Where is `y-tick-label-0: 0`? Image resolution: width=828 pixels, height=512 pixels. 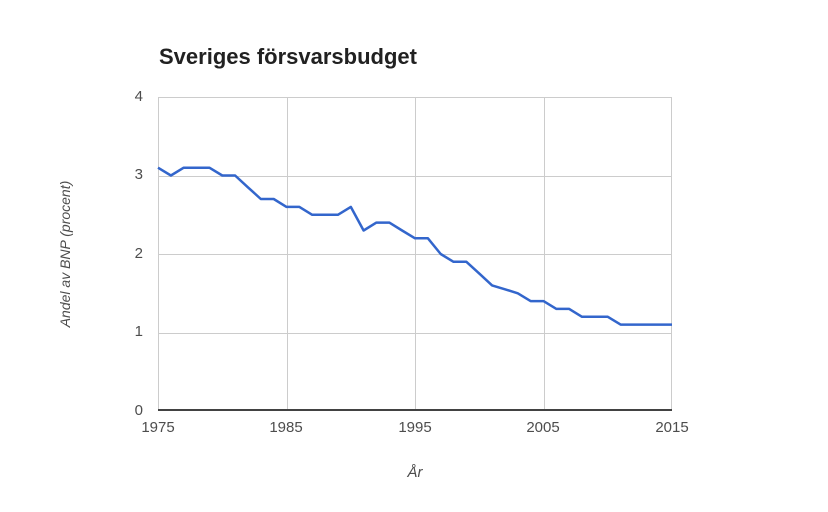 y-tick-label-0: 0 is located at coordinates (138, 410).